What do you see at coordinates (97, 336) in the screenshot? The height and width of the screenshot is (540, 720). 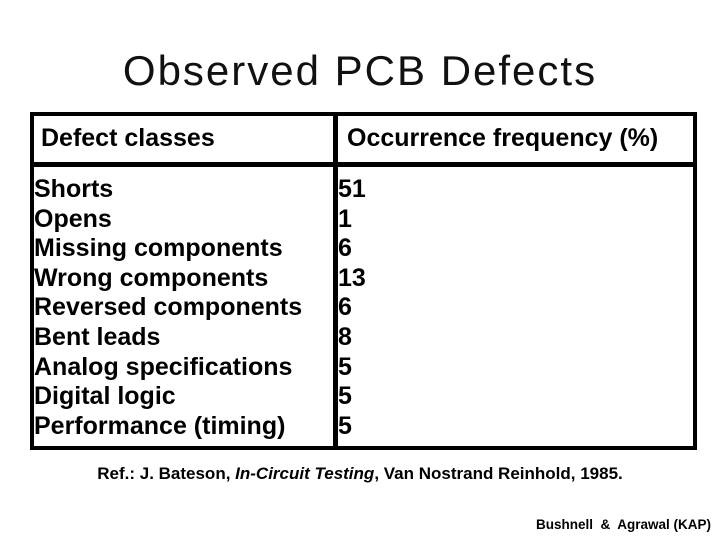 I see `table-row-label: Bent leads` at bounding box center [97, 336].